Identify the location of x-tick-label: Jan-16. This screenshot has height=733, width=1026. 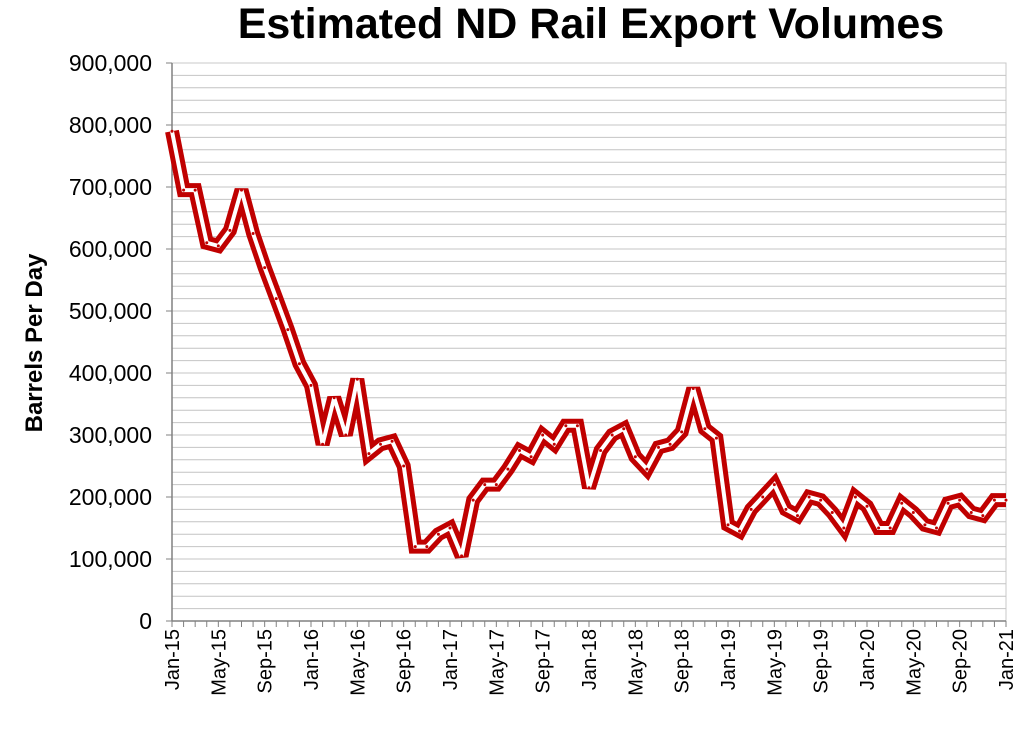
(312, 659).